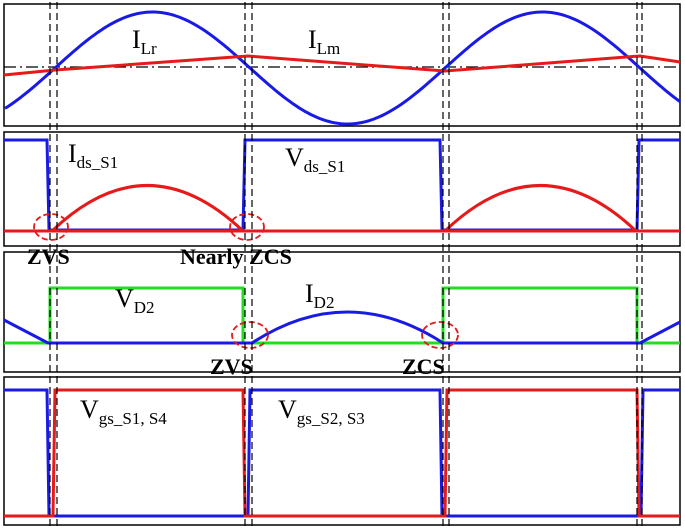  Describe the element at coordinates (236, 256) in the screenshot. I see `label-nearly-zcs: Nearly ZCS` at that location.